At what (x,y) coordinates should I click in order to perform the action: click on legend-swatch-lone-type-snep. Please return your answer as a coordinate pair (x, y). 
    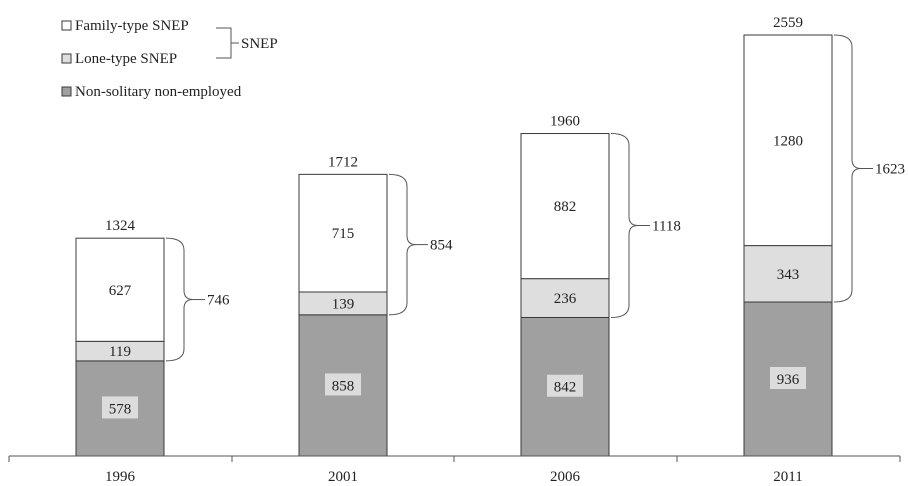
    Looking at the image, I should click on (66, 58).